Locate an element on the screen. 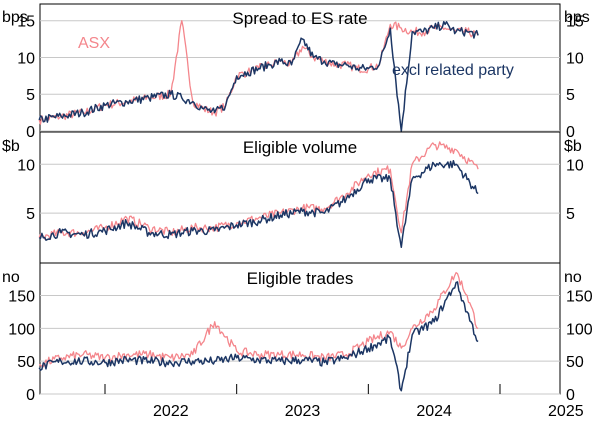  legend-excl-related-party: excl related party is located at coordinates (453, 70).